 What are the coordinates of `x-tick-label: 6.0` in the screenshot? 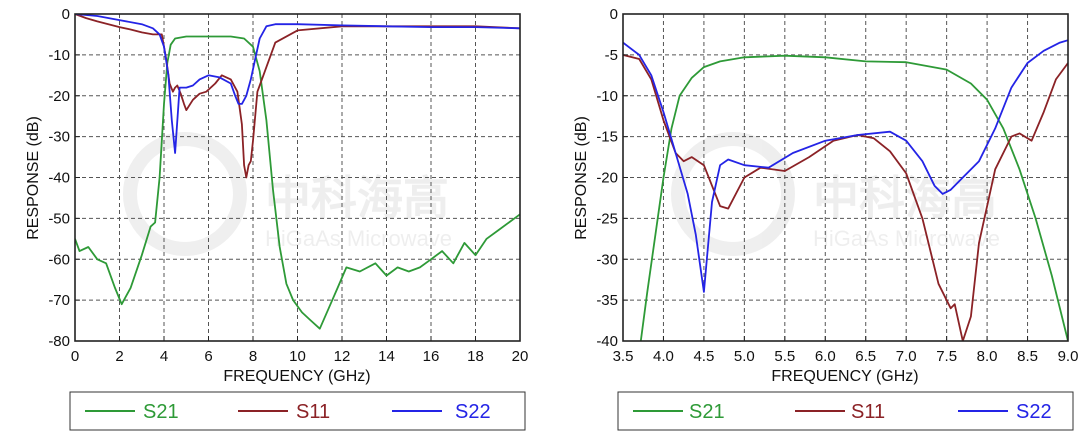 It's located at (825, 356).